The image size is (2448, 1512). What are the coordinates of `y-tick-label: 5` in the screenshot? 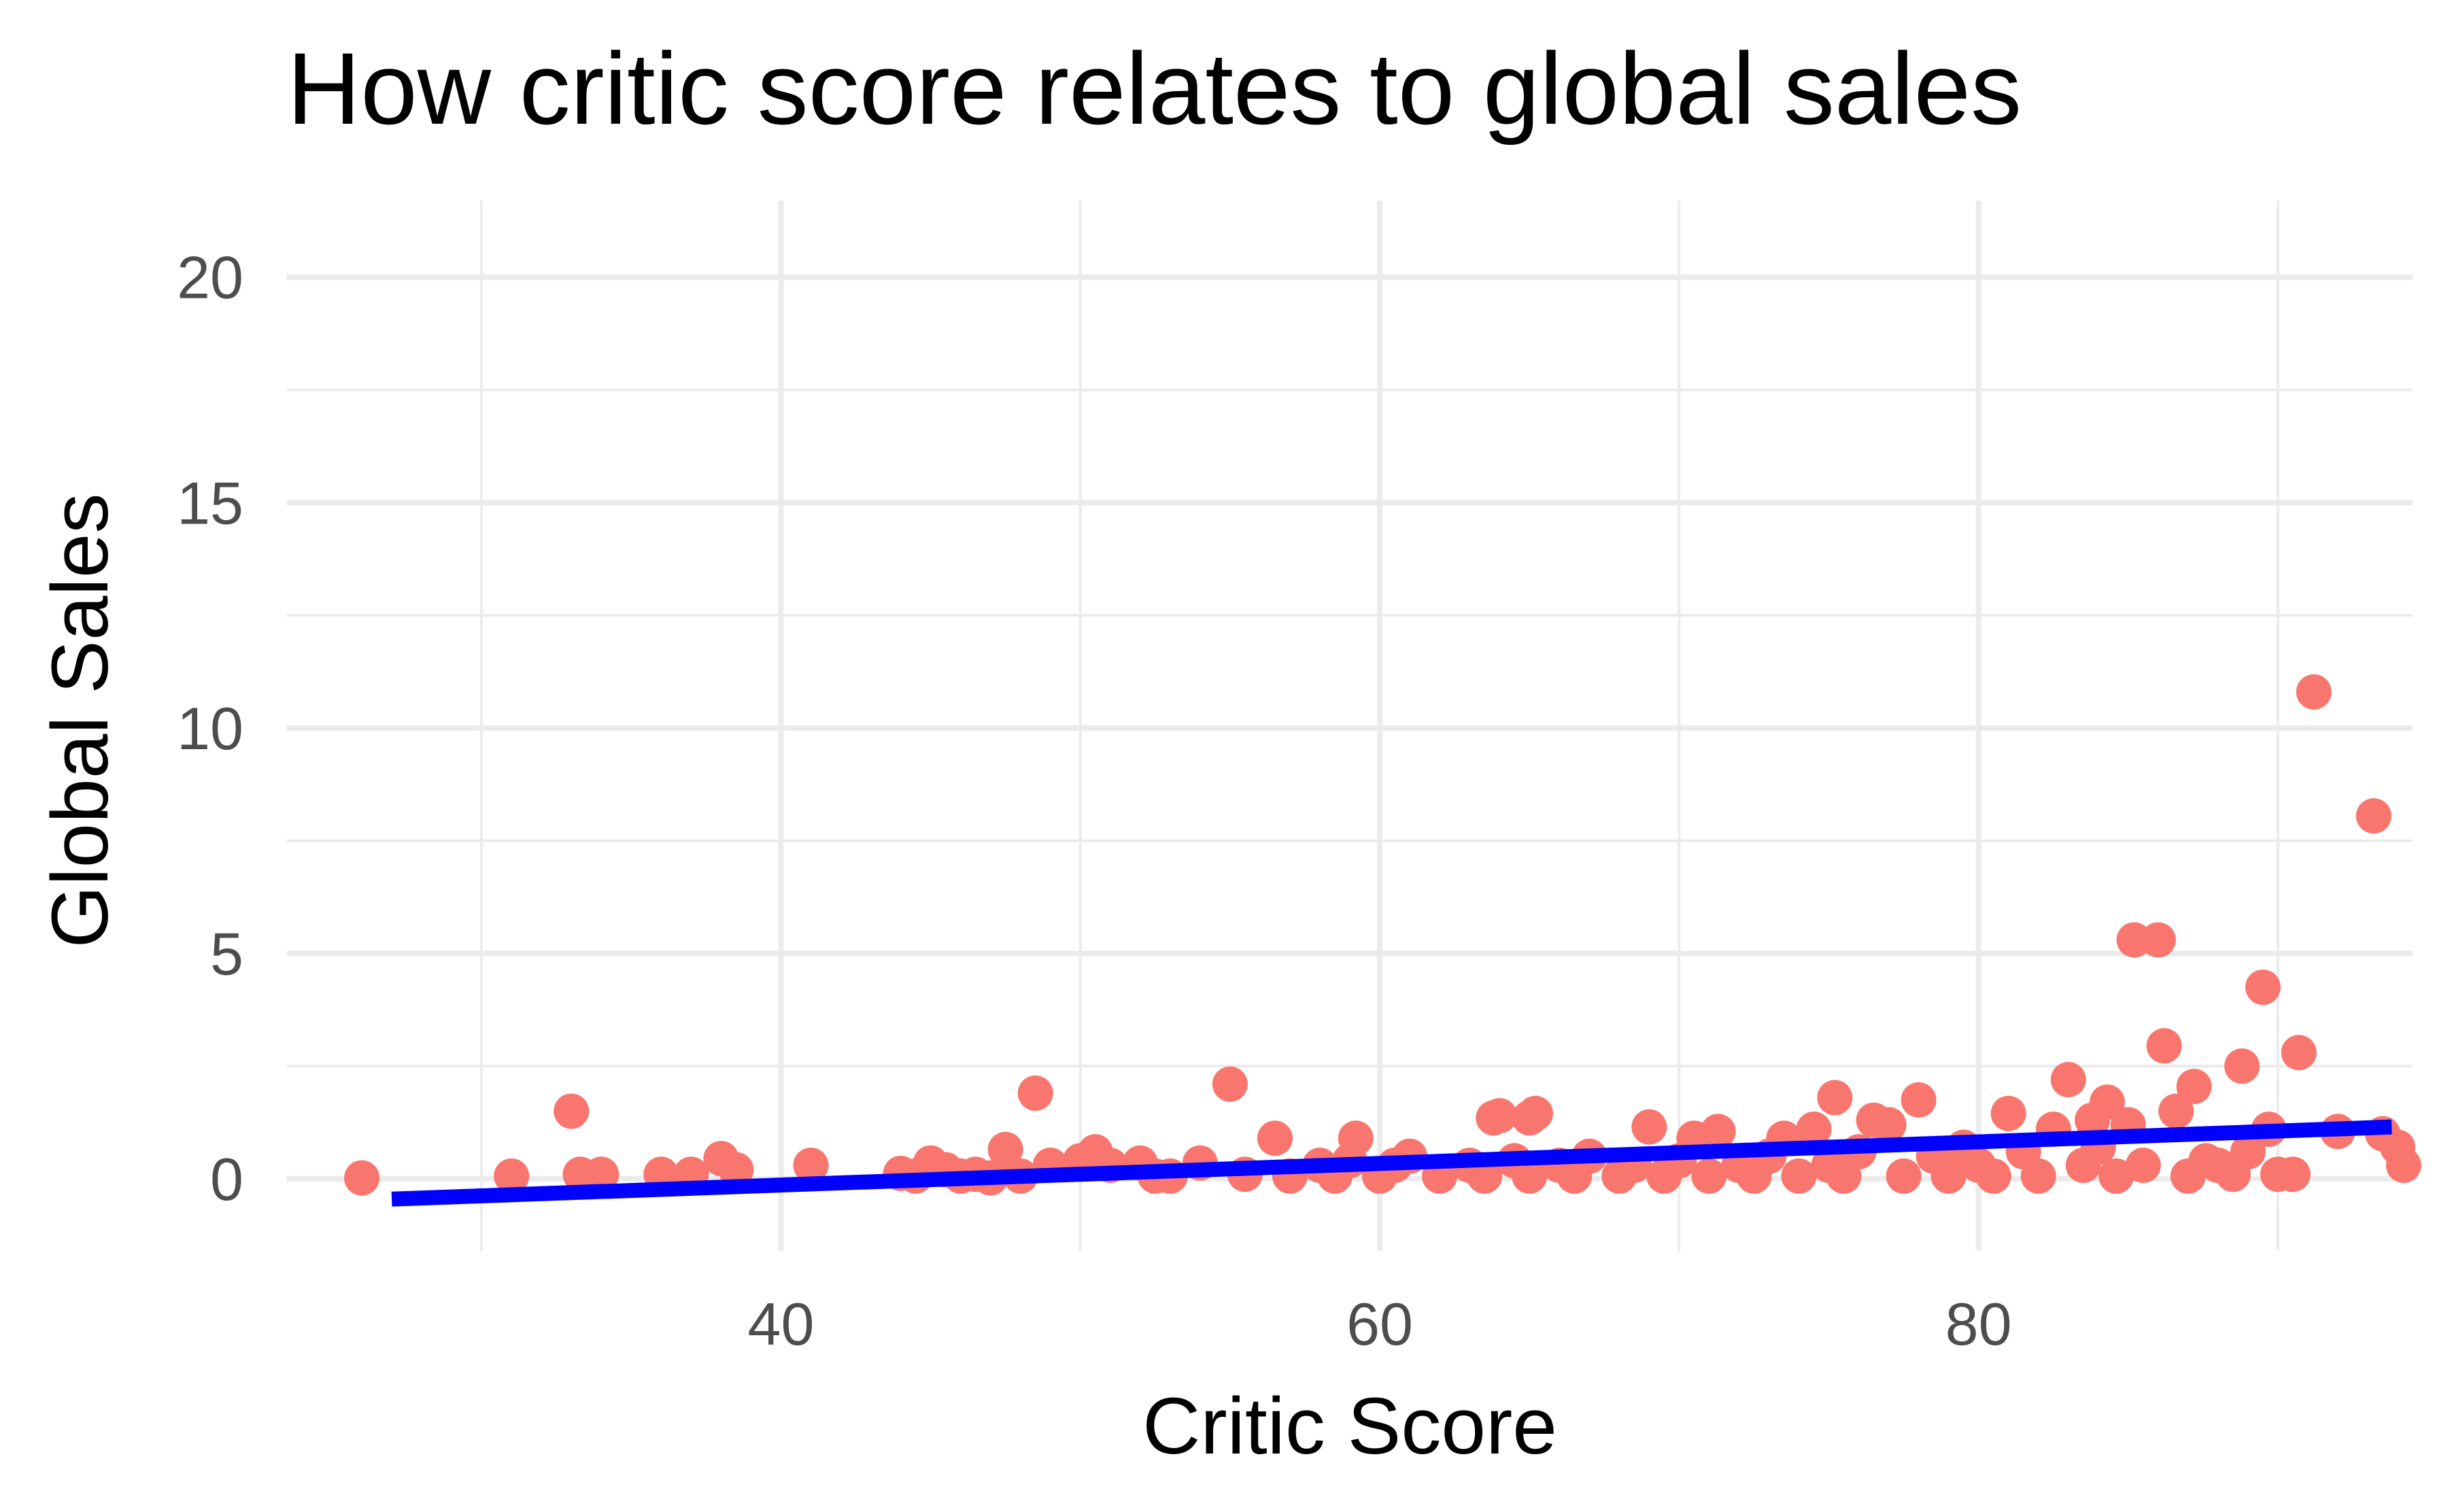 It's located at (227, 953).